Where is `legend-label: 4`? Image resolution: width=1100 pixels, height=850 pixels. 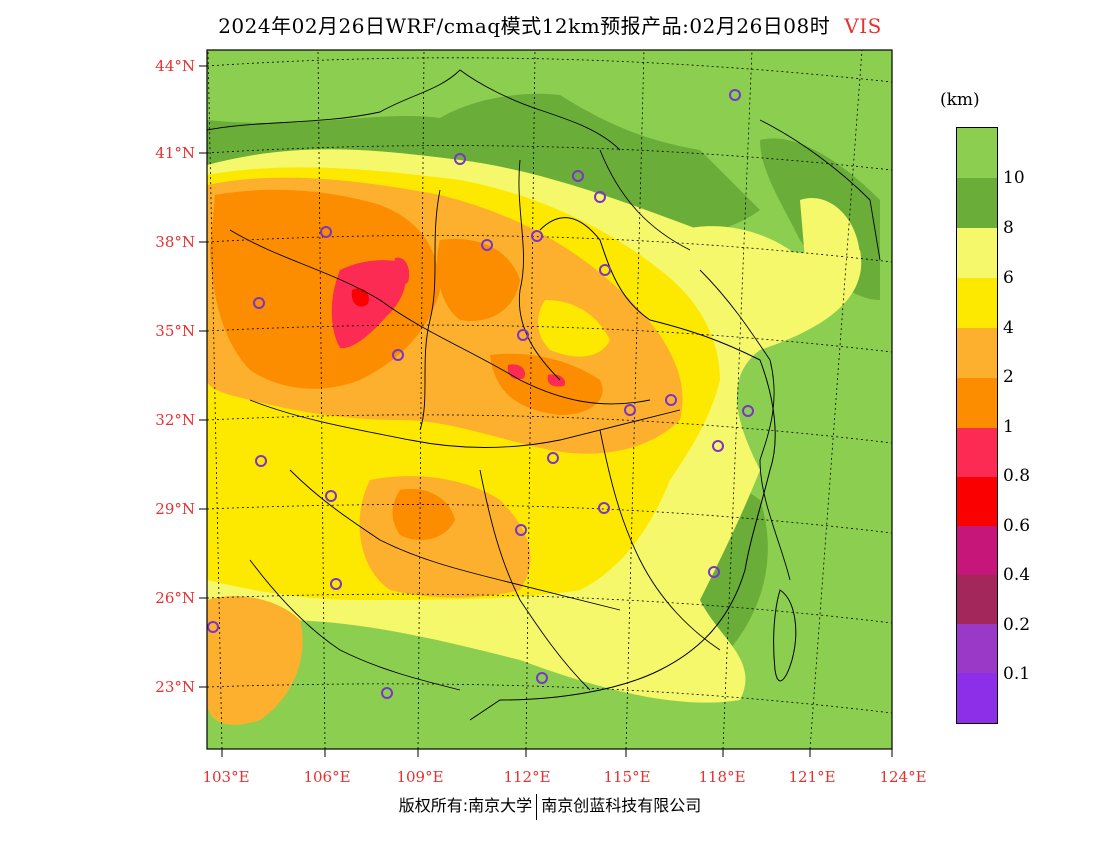
legend-label: 4 is located at coordinates (1008, 328).